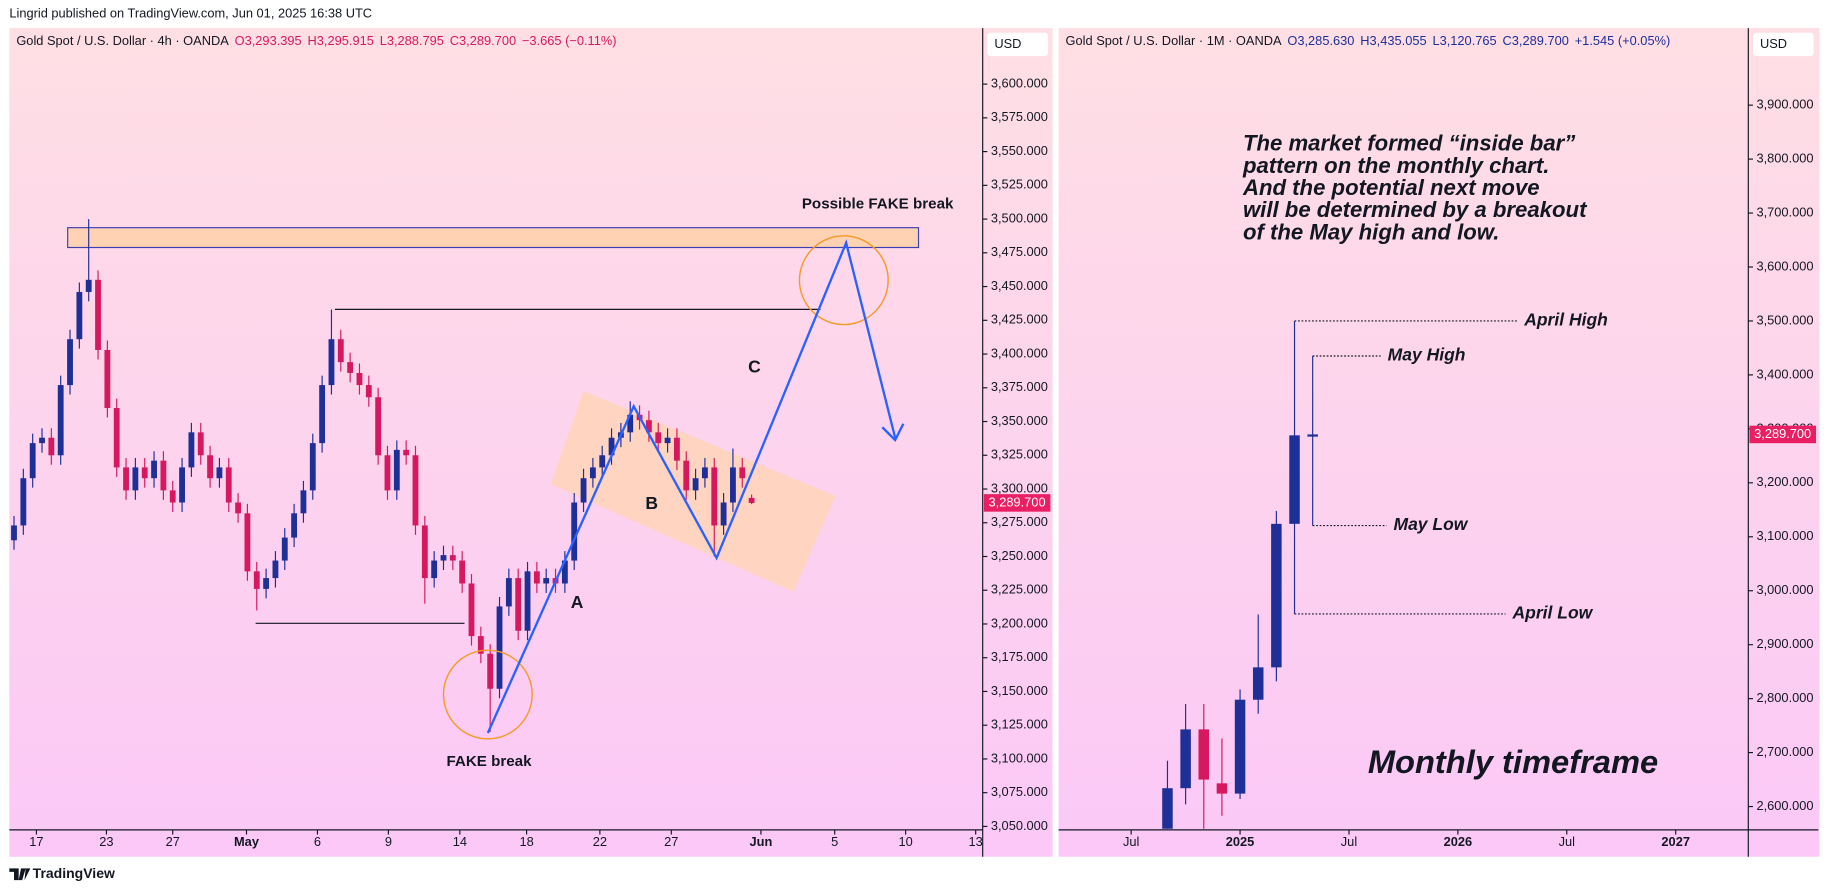  What do you see at coordinates (878, 203) in the screenshot?
I see `label: Possible FAKE break` at bounding box center [878, 203].